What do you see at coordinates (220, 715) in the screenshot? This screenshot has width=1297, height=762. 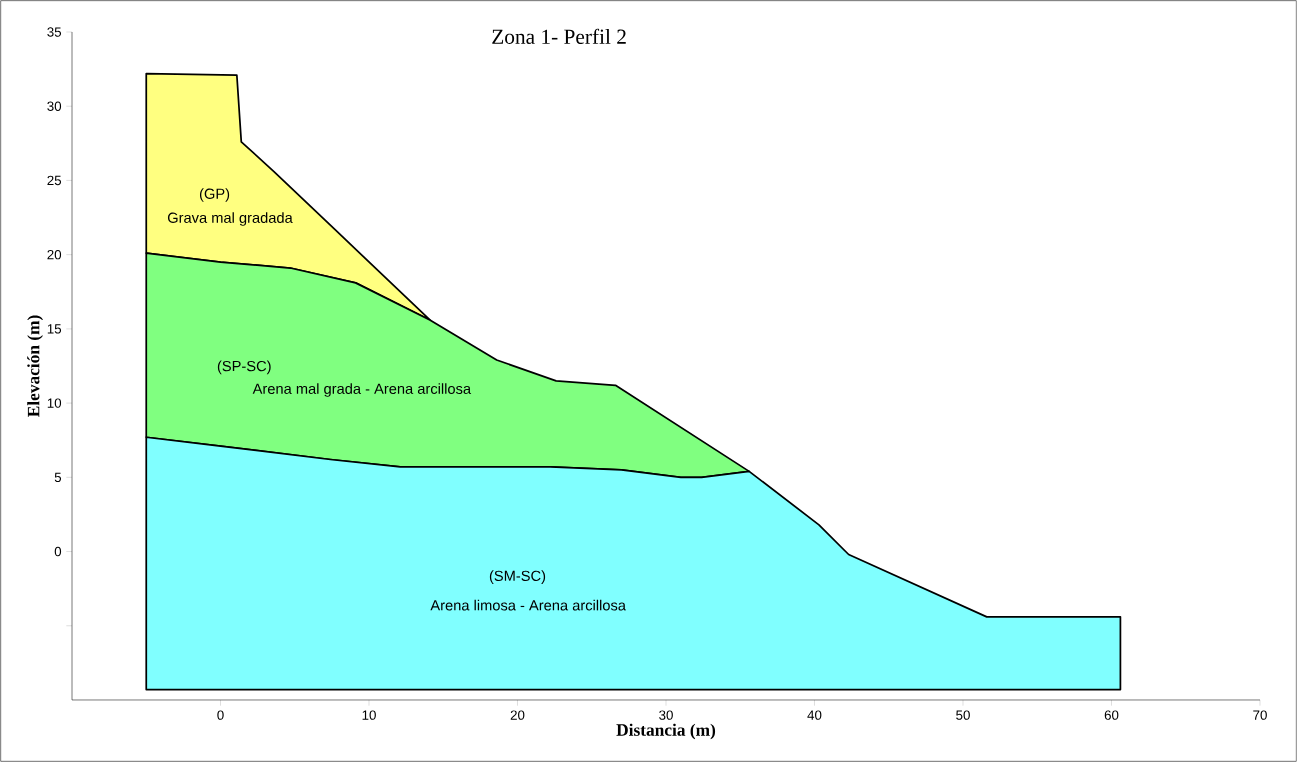 I see `x-tick-label: 0` at bounding box center [220, 715].